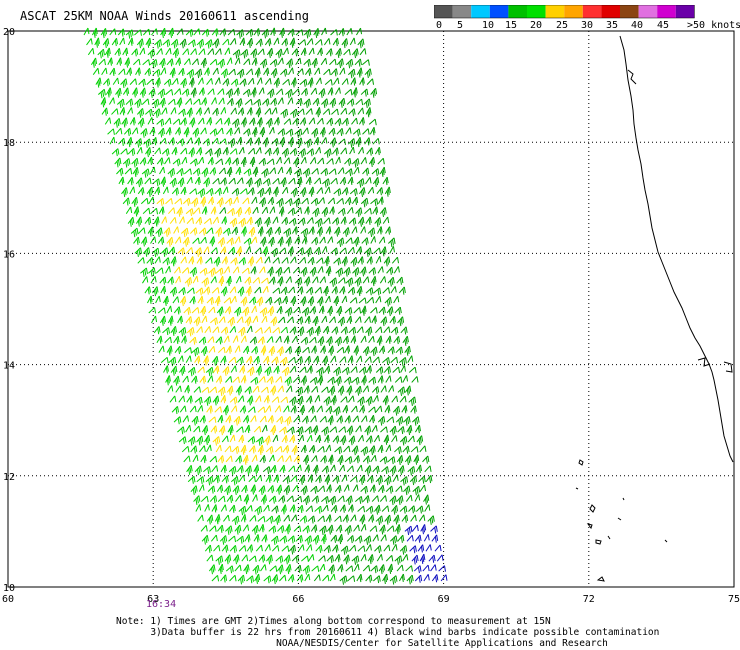 The width and height of the screenshot is (740, 650). I want to click on lat-tick-label: 10, so click(9, 588).